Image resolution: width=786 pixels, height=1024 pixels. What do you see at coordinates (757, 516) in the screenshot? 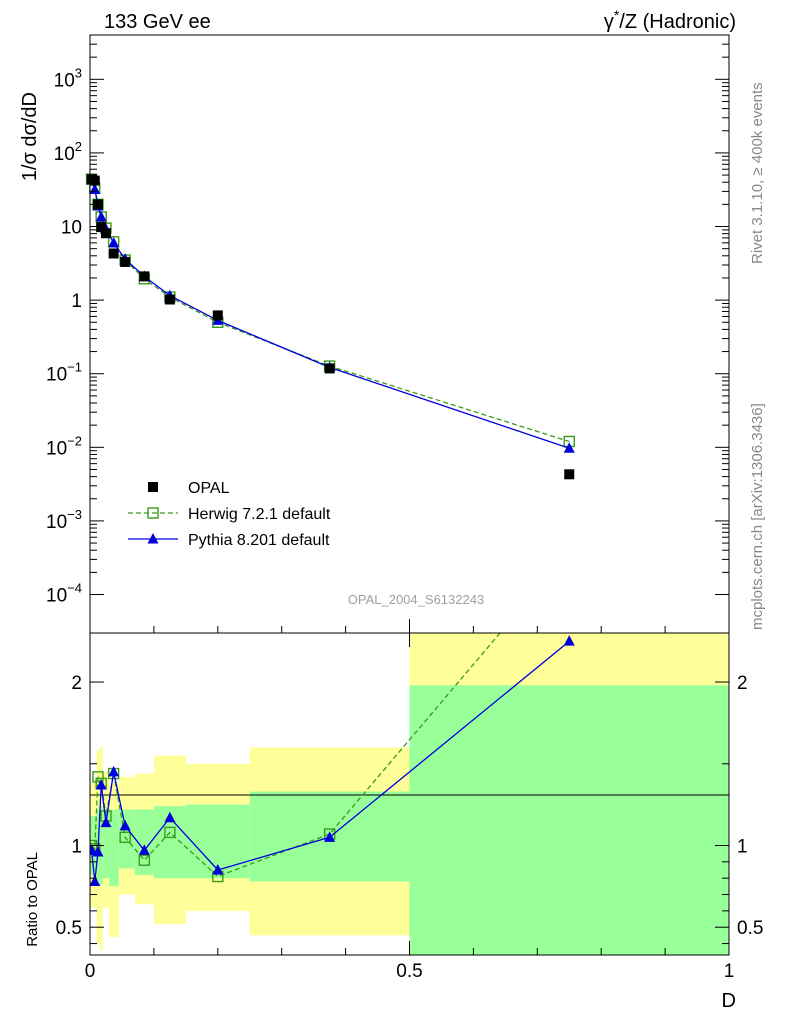
I see `mcplots-label: mcplots.cern.ch [arXiv:1306.3436]` at bounding box center [757, 516].